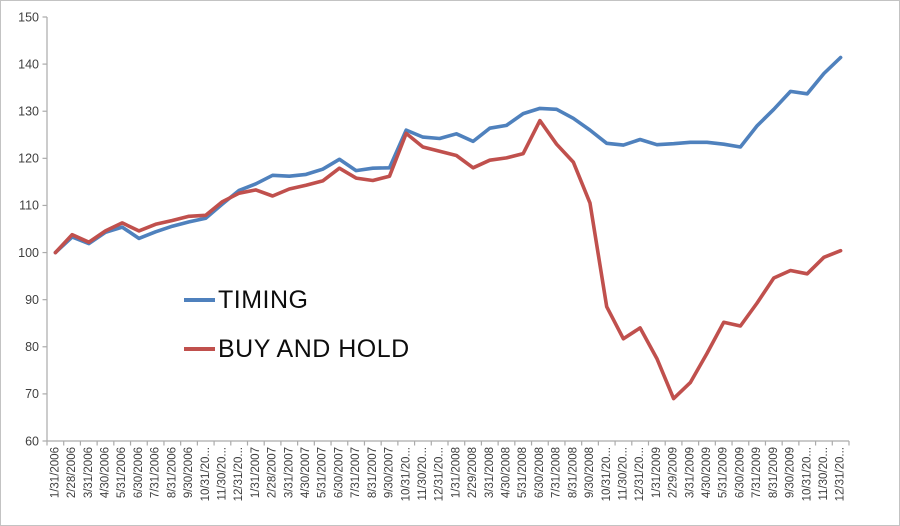 The width and height of the screenshot is (900, 526). Describe the element at coordinates (28, 112) in the screenshot. I see `y-tick-label: 130` at that location.